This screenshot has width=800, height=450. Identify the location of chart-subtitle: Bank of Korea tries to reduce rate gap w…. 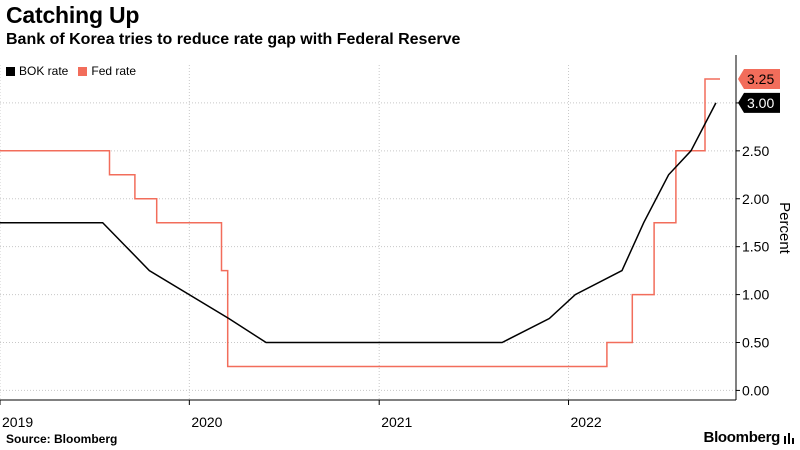
(233, 39).